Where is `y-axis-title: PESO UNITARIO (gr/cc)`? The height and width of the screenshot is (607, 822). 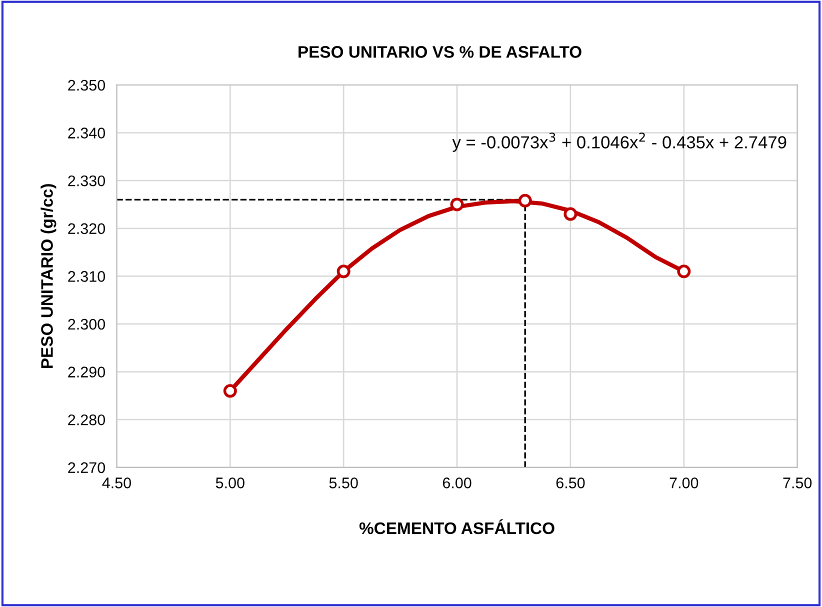
y-axis-title: PESO UNITARIO (gr/cc) is located at coordinates (48, 276).